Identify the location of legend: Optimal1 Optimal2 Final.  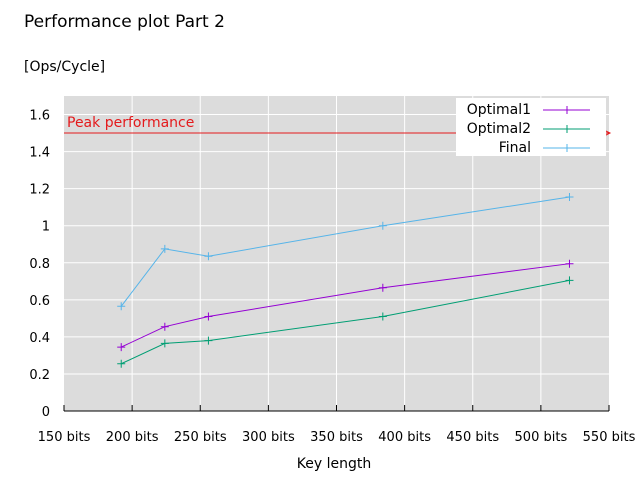
(531, 127).